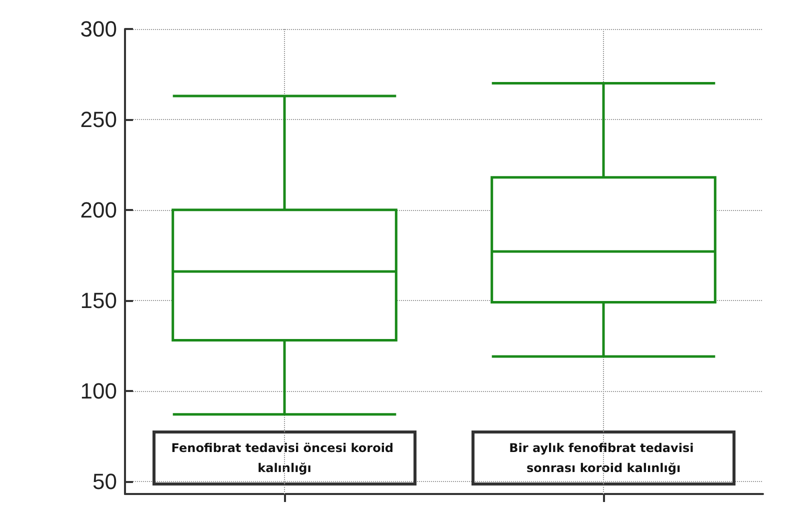  I want to click on y-tick-label: 200, so click(98, 209).